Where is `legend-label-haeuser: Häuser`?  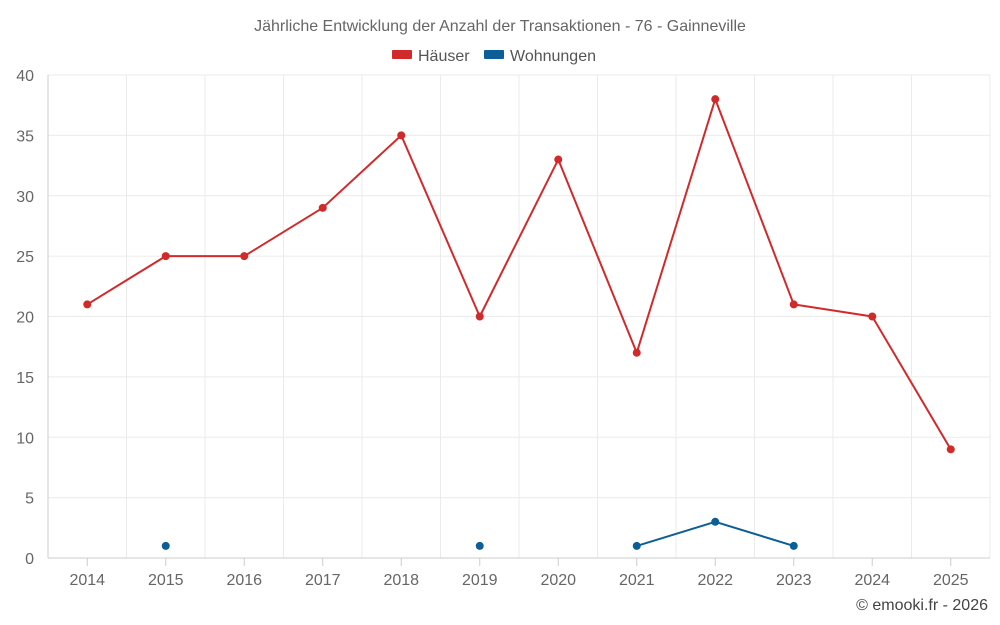 legend-label-haeuser: Häuser is located at coordinates (444, 56).